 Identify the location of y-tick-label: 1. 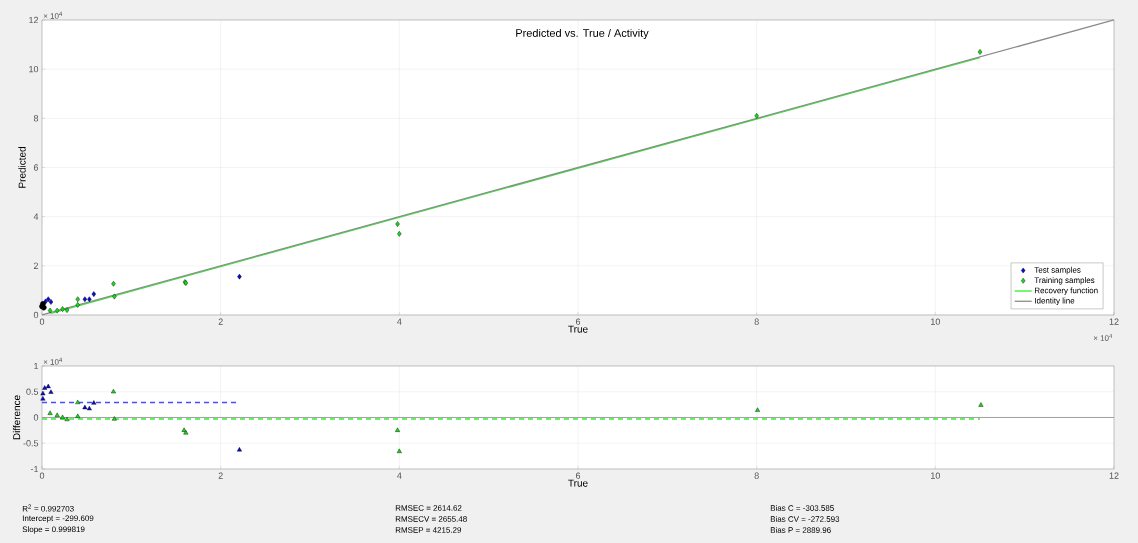
(36, 366).